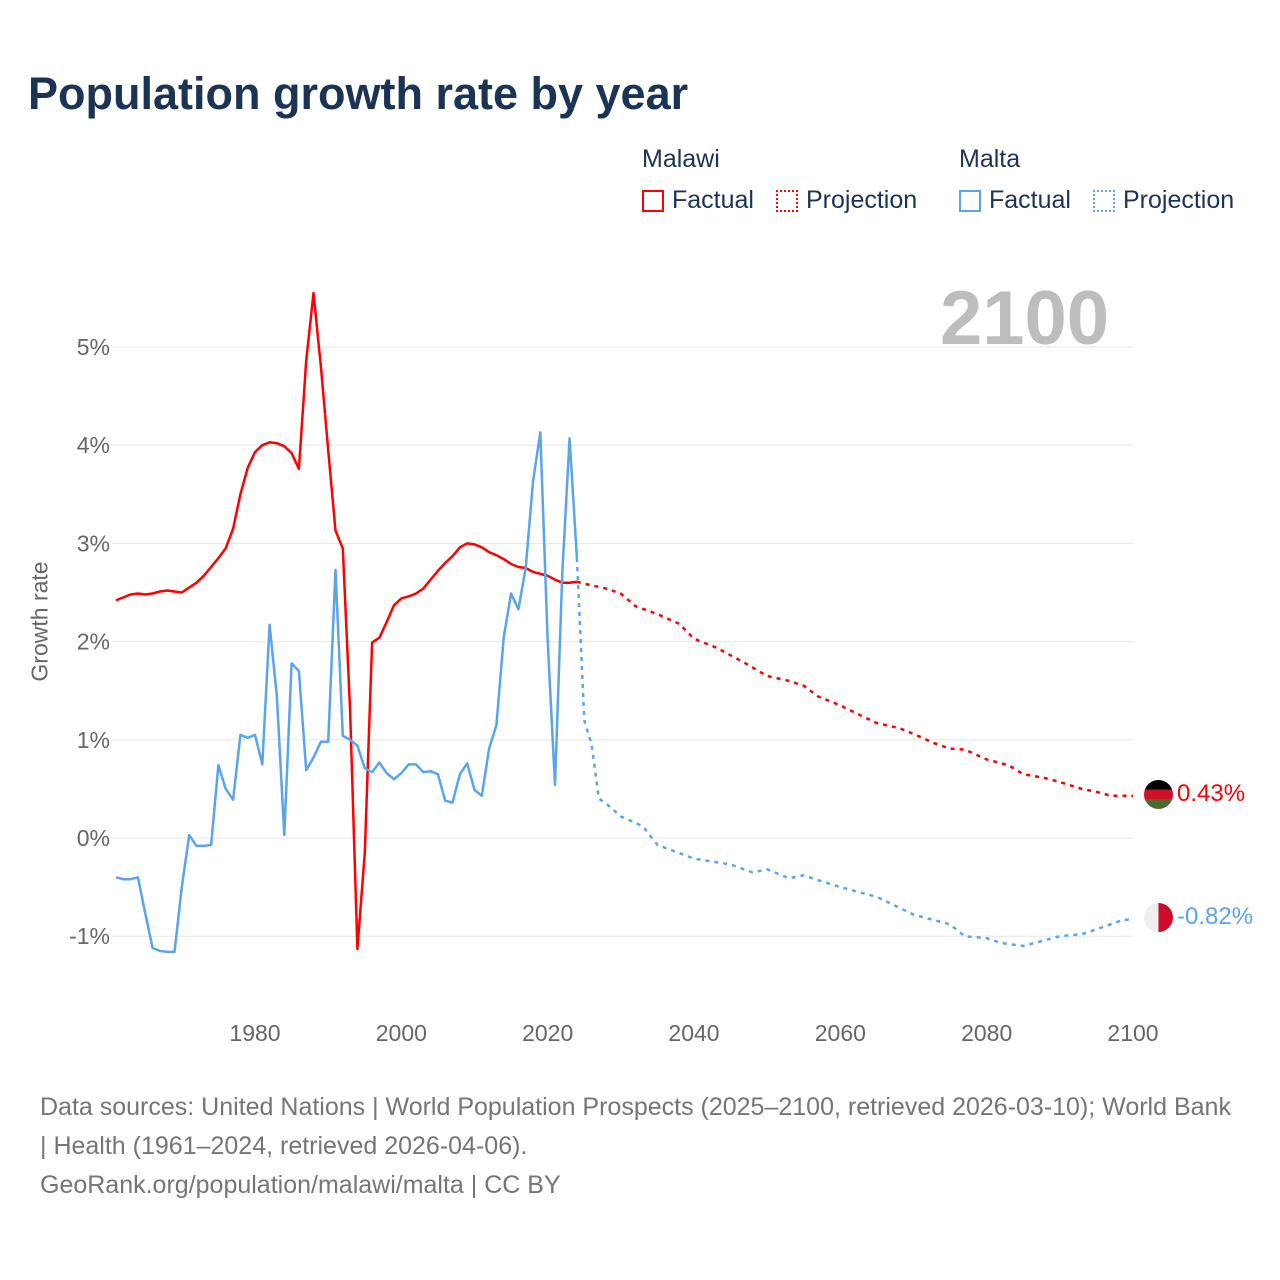 The width and height of the screenshot is (1280, 1280). Describe the element at coordinates (854, 689) in the screenshot. I see `series-line-malawi-projection` at that location.